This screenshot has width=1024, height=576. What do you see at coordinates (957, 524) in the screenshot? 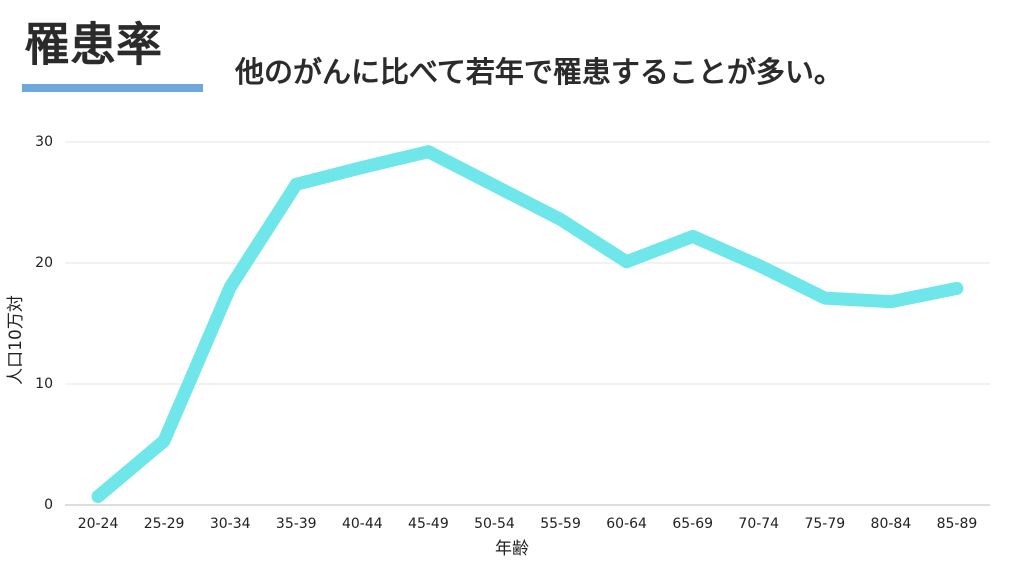
I see `x-tick-label: 85-89` at bounding box center [957, 524].